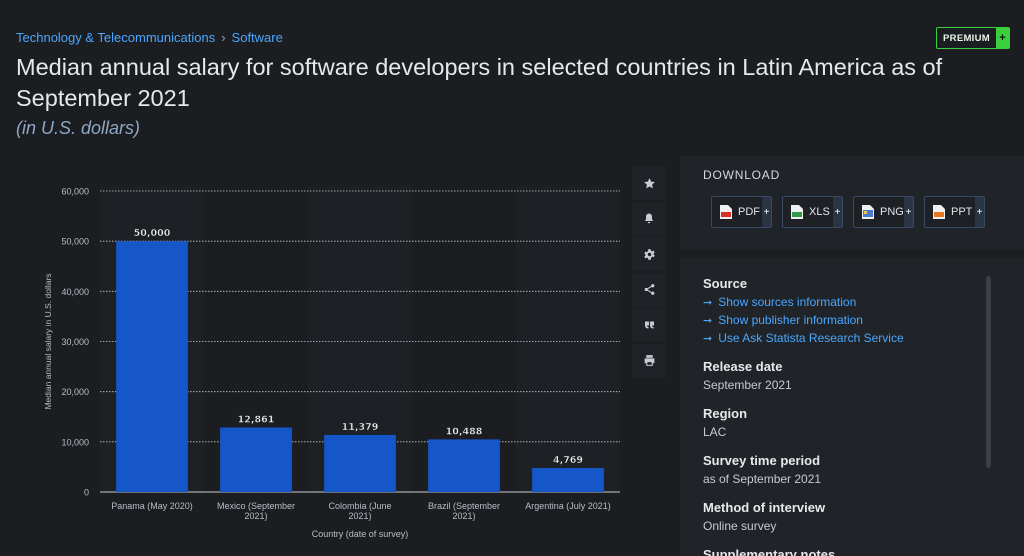  I want to click on download-buttons: PDF + XLS + PNG + PPT +, so click(848, 212).